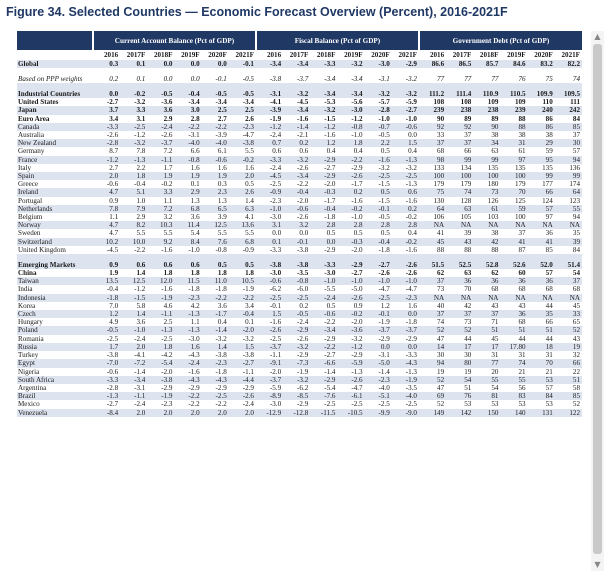 The image size is (610, 576). I want to click on table-cell: -2.0, so click(357, 322).